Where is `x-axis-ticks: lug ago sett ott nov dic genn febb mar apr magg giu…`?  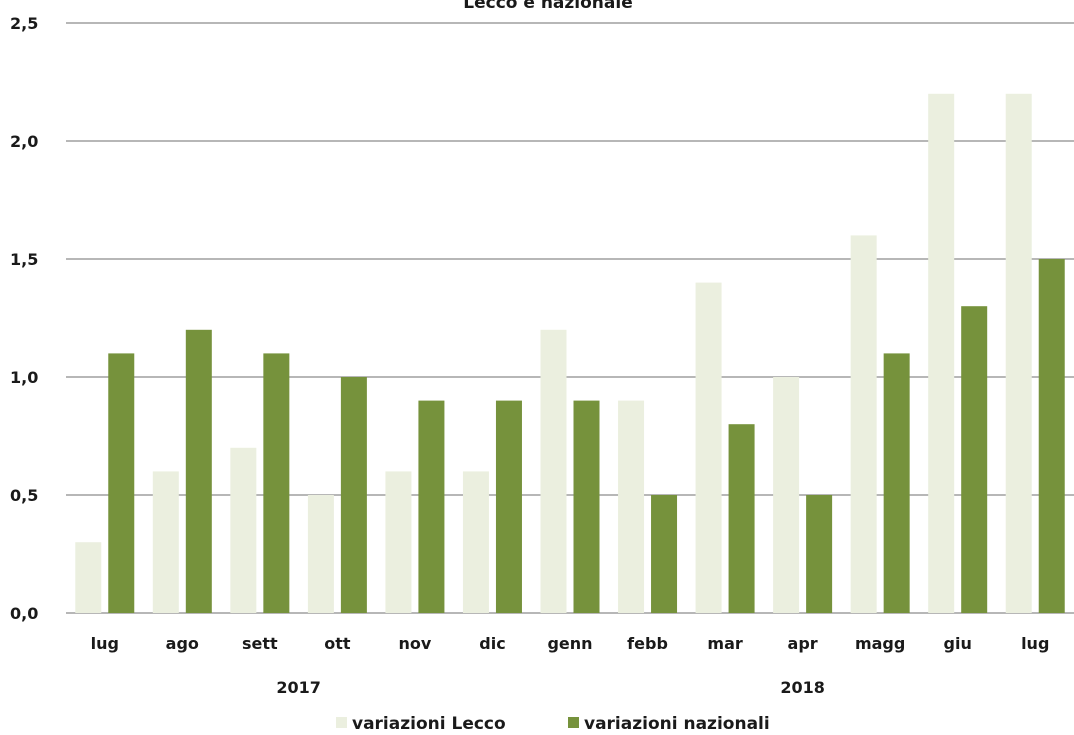 x-axis-ticks: lug ago sett ott nov dic genn febb mar apr magg giu… is located at coordinates (570, 643).